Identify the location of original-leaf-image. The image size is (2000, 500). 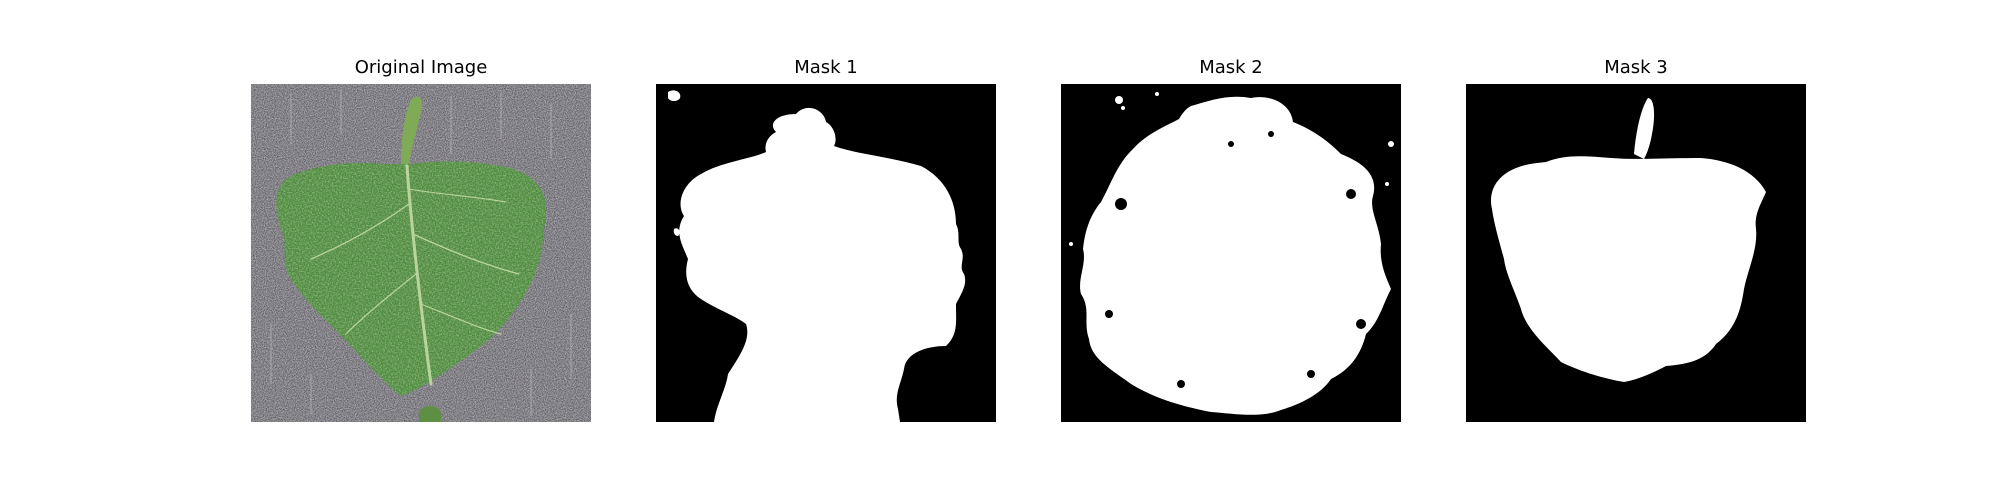
(421, 253).